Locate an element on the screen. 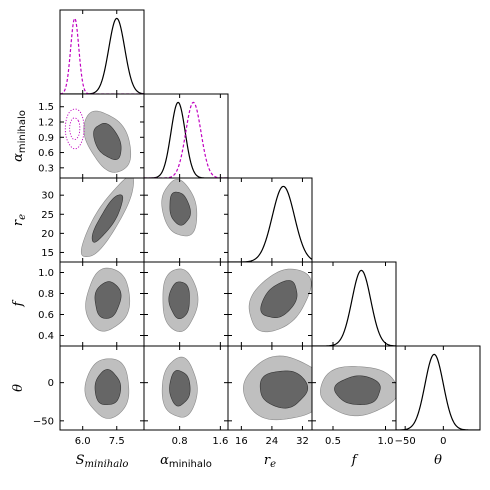 Image resolution: width=490 pixels, height=490 pixels. marginal-f is located at coordinates (354, 307).